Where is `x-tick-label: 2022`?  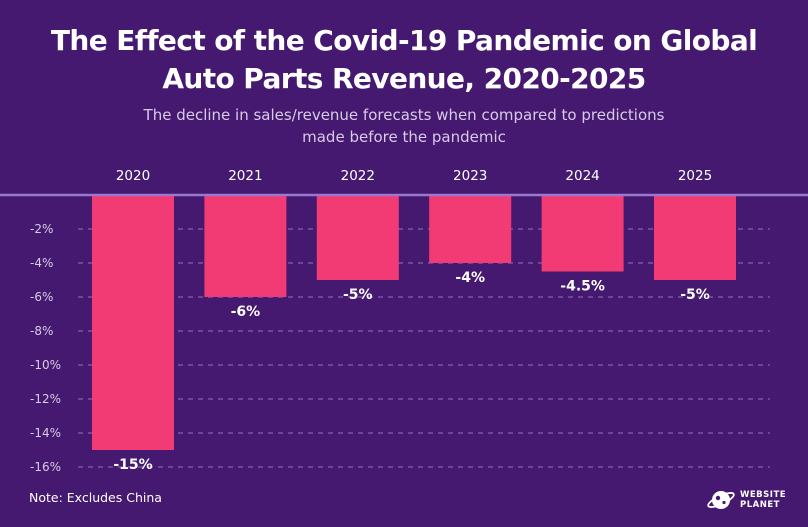 x-tick-label: 2022 is located at coordinates (358, 176).